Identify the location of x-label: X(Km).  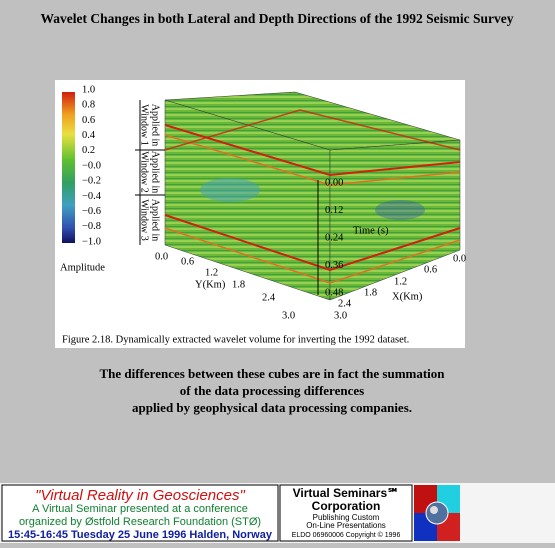
(407, 296).